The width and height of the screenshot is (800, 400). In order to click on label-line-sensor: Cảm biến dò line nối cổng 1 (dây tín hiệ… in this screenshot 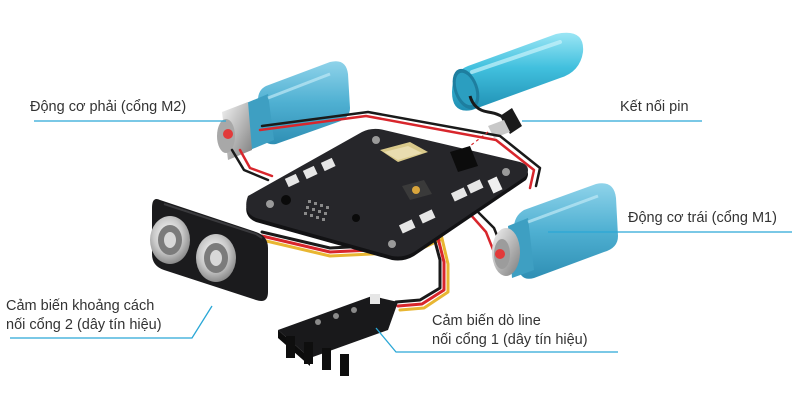, I will do `click(510, 331)`.